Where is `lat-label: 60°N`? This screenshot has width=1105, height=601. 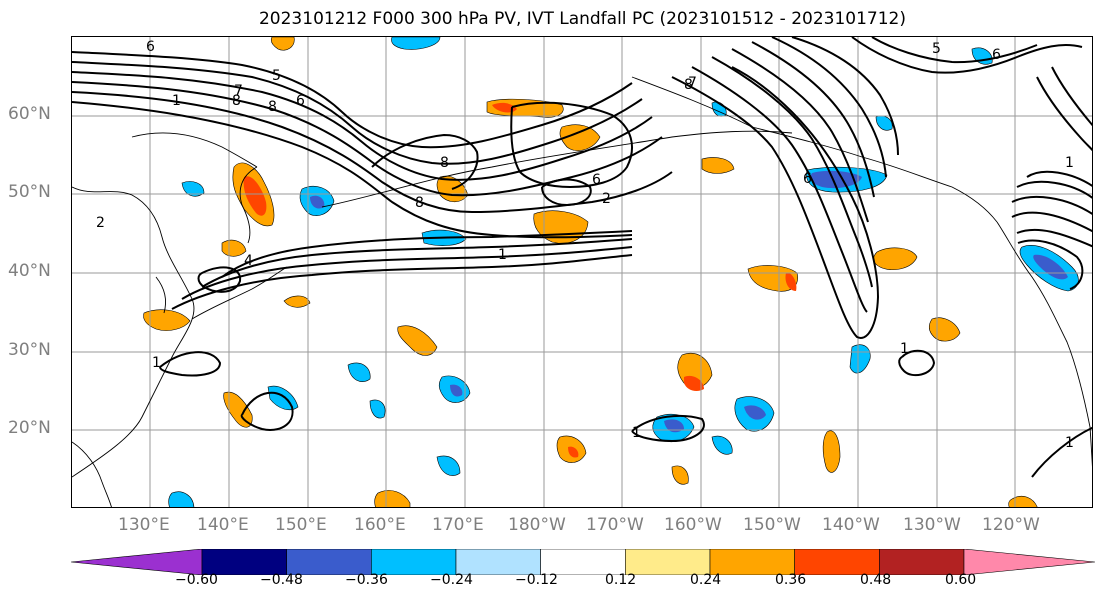
lat-label: 60°N is located at coordinates (29, 114).